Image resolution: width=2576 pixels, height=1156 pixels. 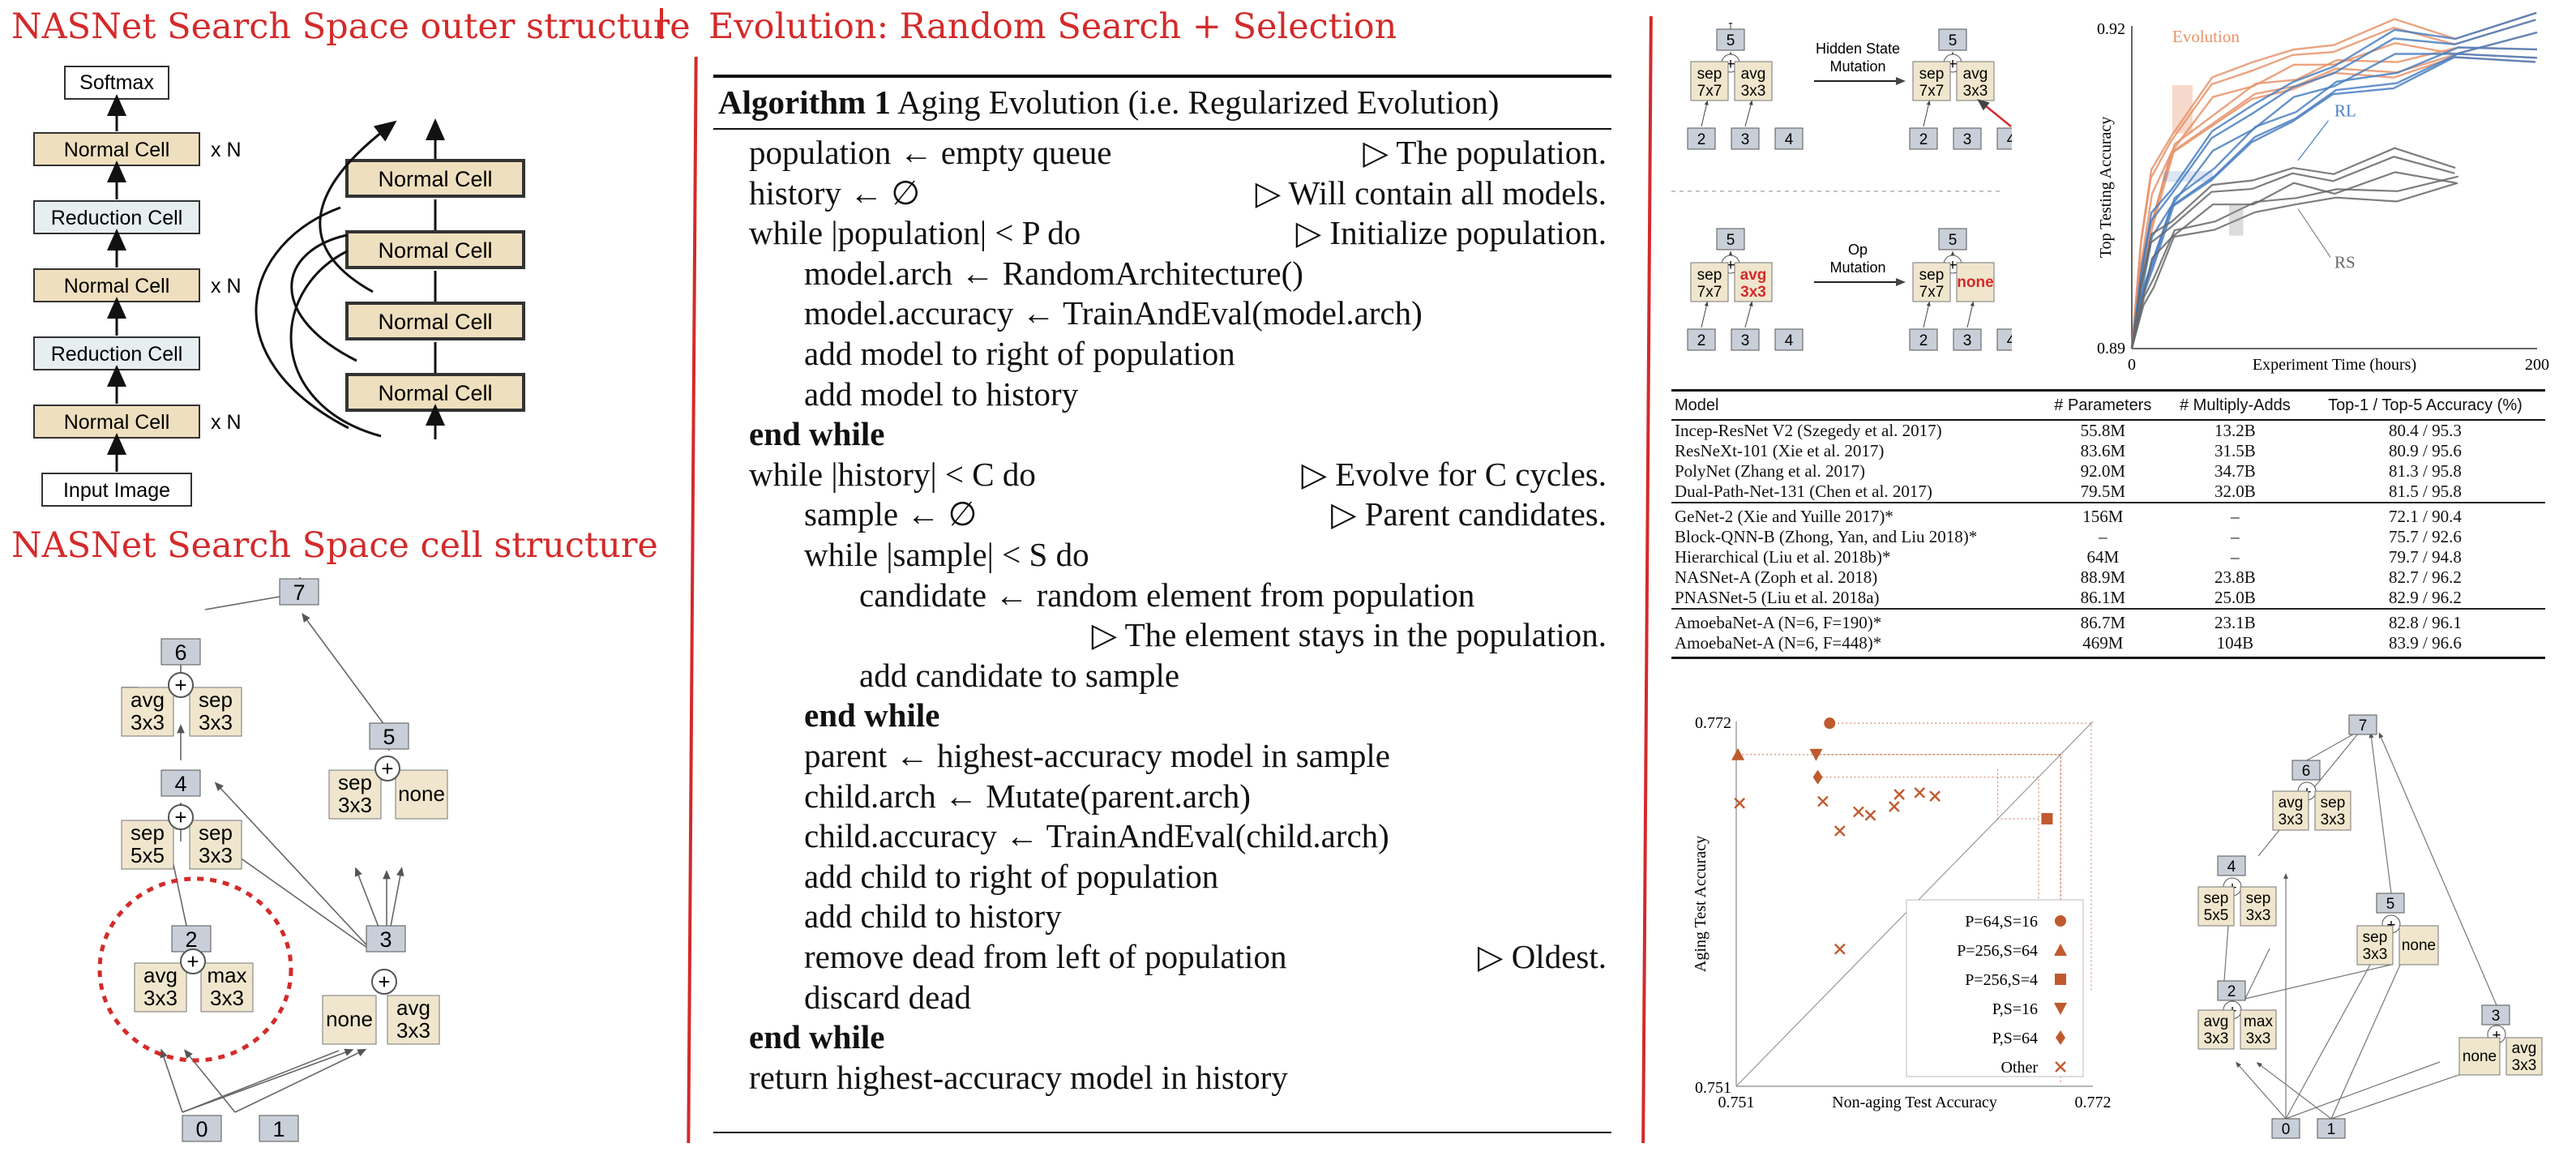 I want to click on algo-mid-rule, so click(x=1162, y=129).